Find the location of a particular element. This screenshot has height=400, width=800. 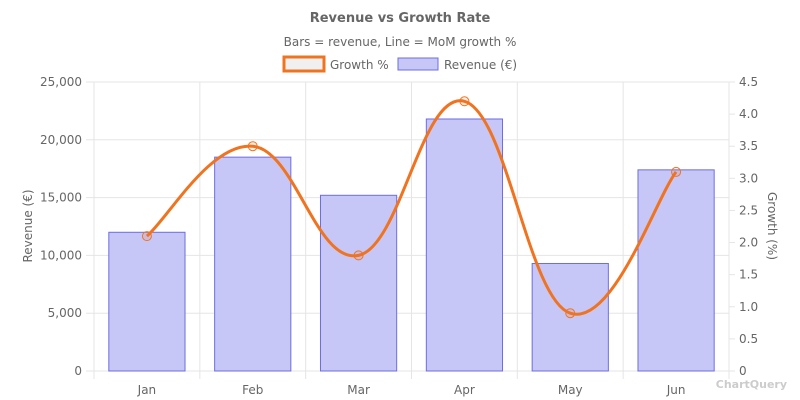

y2-tick-label: 1.5 is located at coordinates (748, 275).